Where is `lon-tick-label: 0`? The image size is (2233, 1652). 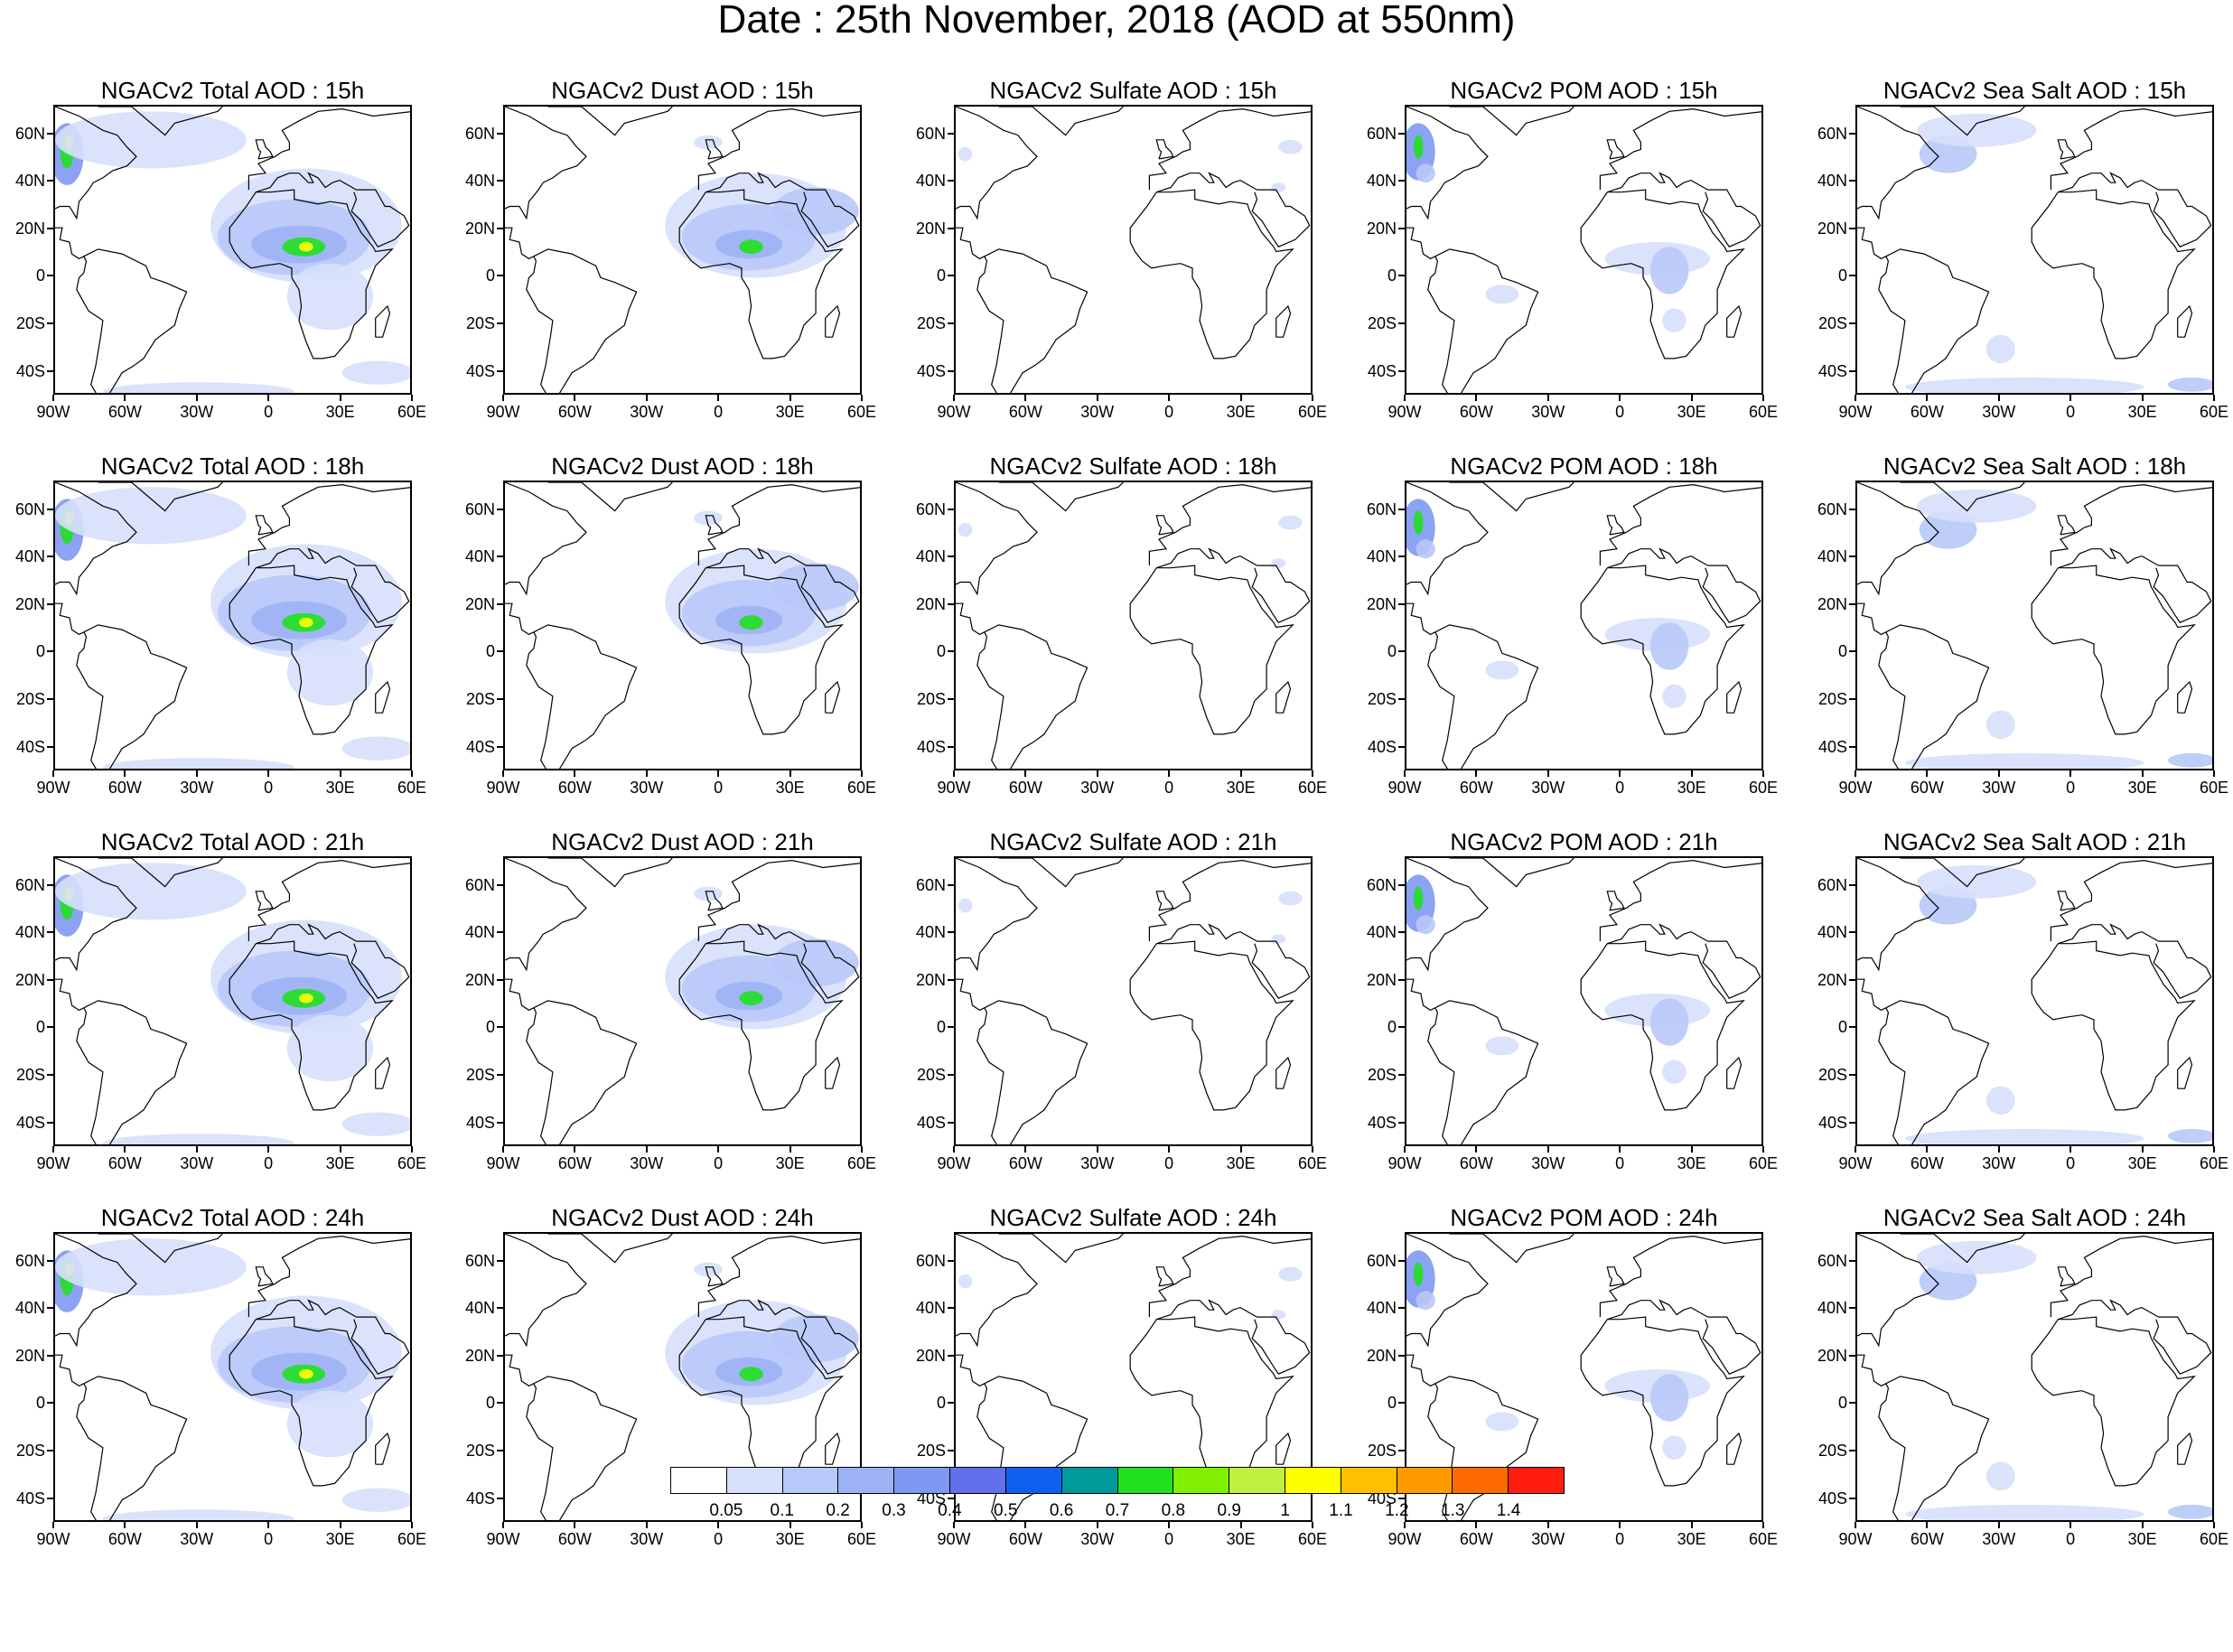
lon-tick-label: 0 is located at coordinates (269, 1163).